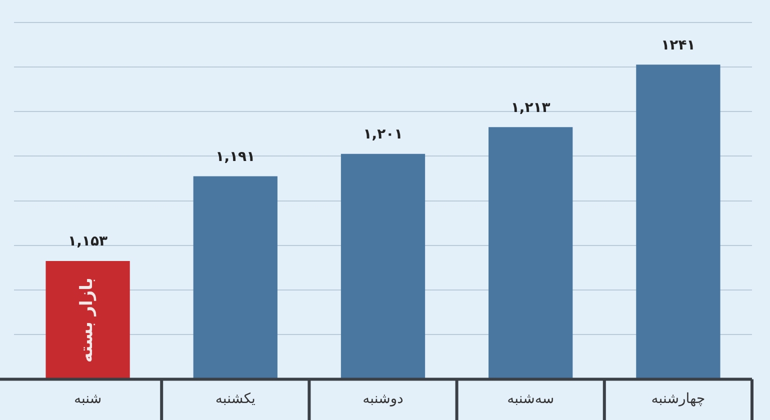 This screenshot has height=420, width=770. What do you see at coordinates (236, 156) in the screenshot?
I see `data-label: ۱,۱۹۱` at bounding box center [236, 156].